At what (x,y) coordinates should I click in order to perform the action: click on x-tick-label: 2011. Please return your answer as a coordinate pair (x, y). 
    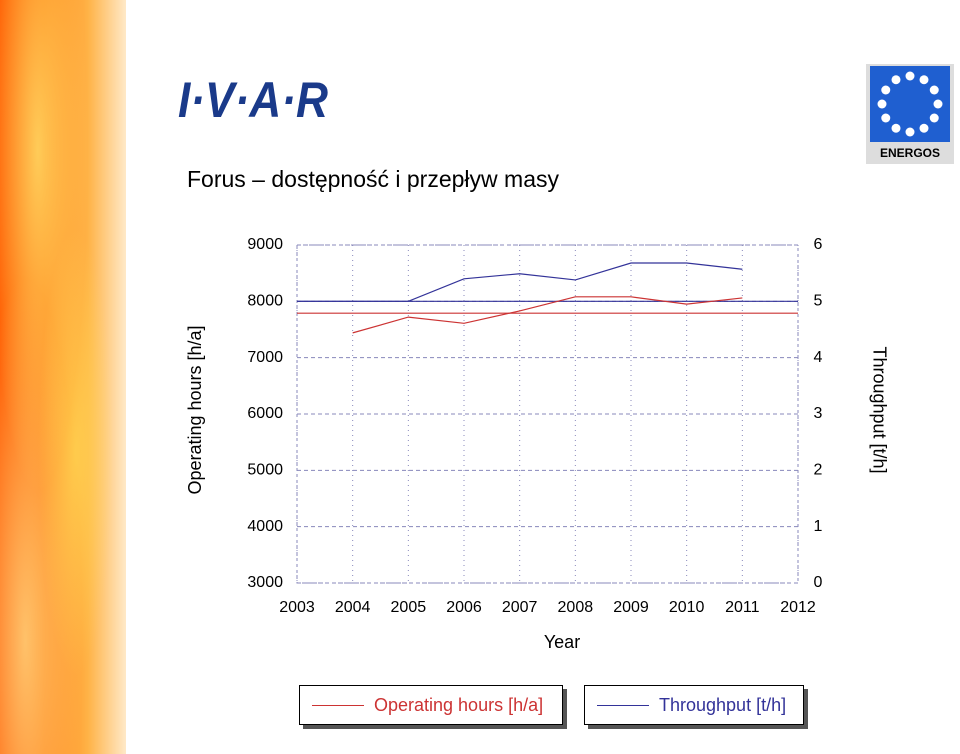
    Looking at the image, I should click on (742, 607).